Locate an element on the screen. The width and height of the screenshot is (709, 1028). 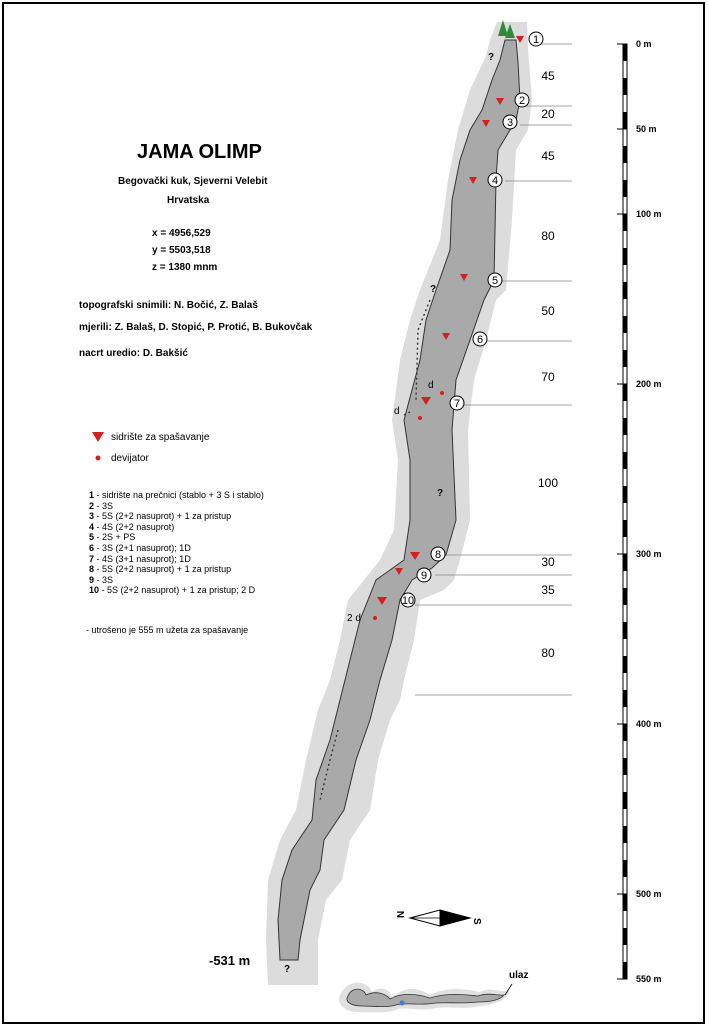
anchor-description-text: - 3S is located at coordinates (104, 579).